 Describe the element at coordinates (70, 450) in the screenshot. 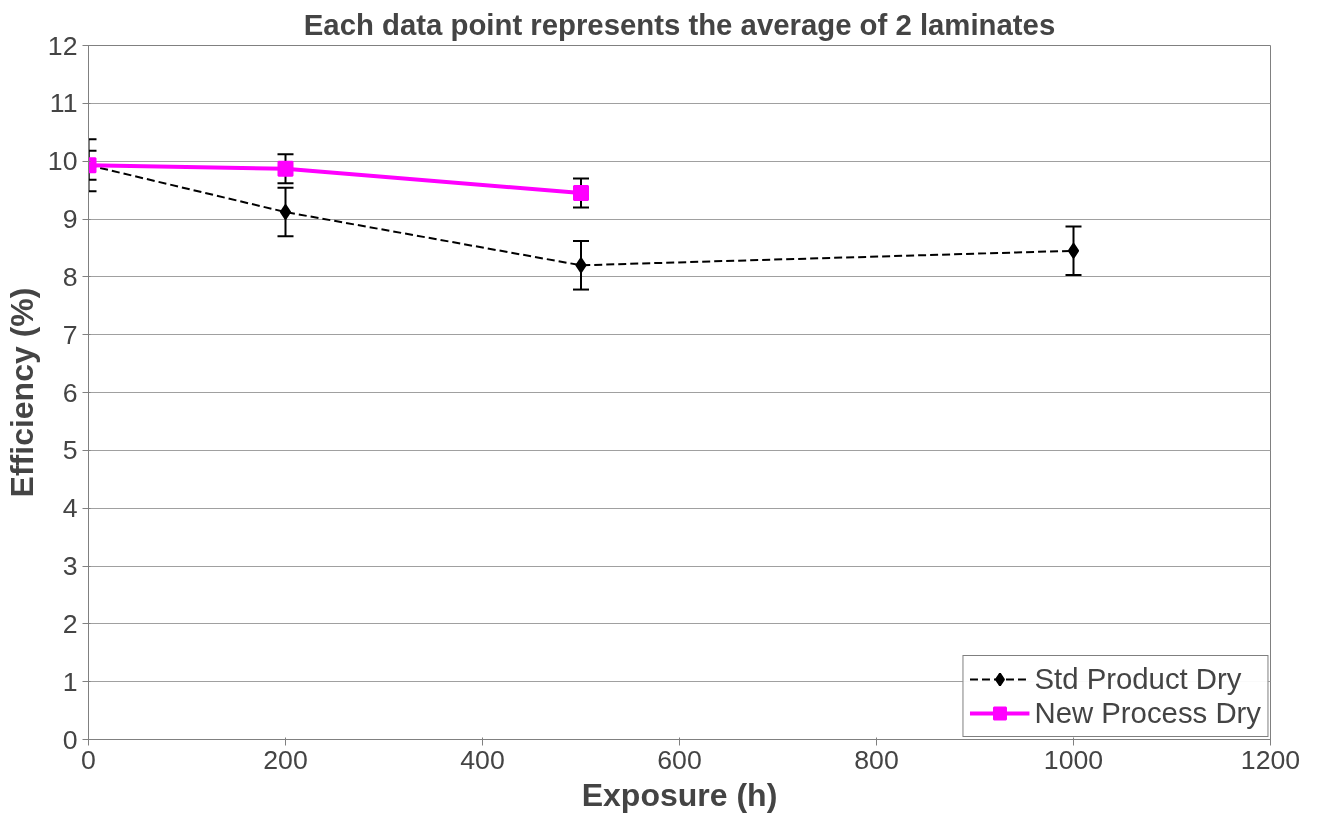

I see `y-tick-label: 5` at that location.